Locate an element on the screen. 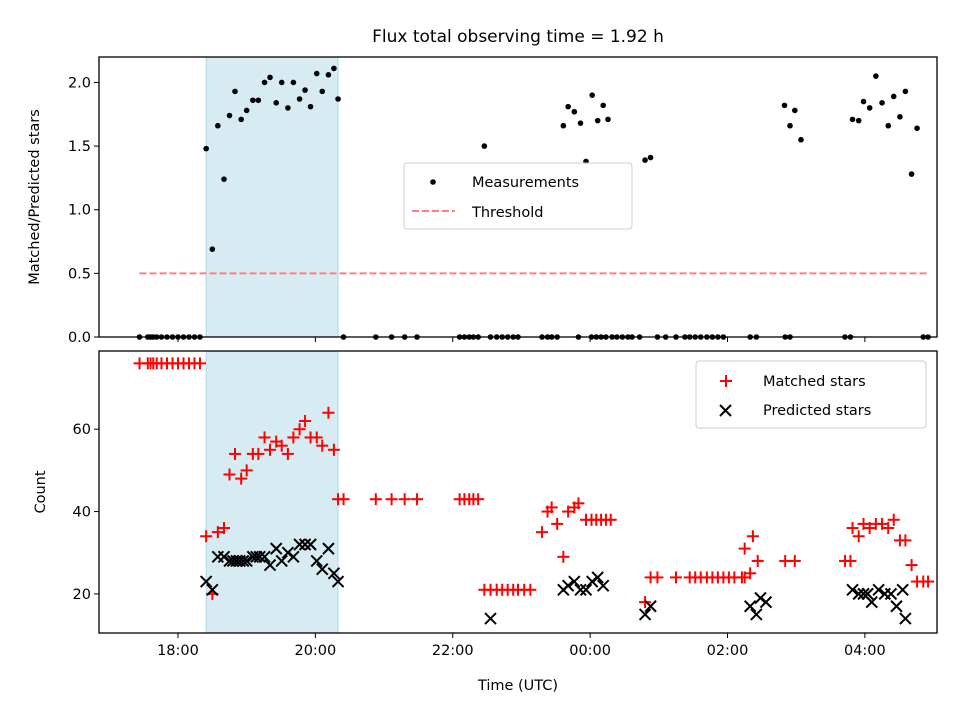 This screenshot has width=960, height=720. x-tick-label: 04:00 is located at coordinates (865, 651).